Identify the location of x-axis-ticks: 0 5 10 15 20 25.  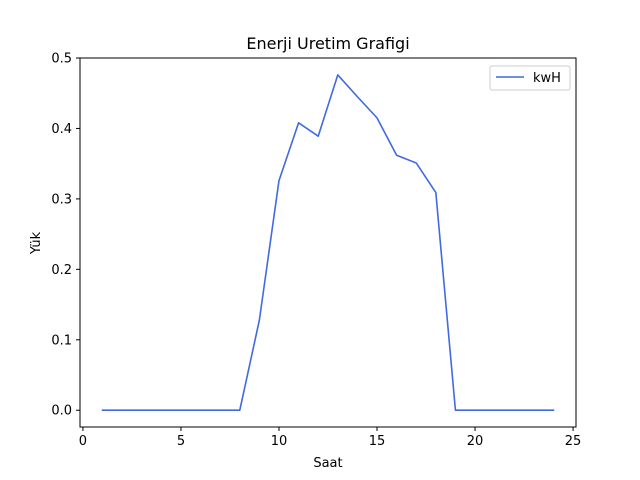
(330, 438).